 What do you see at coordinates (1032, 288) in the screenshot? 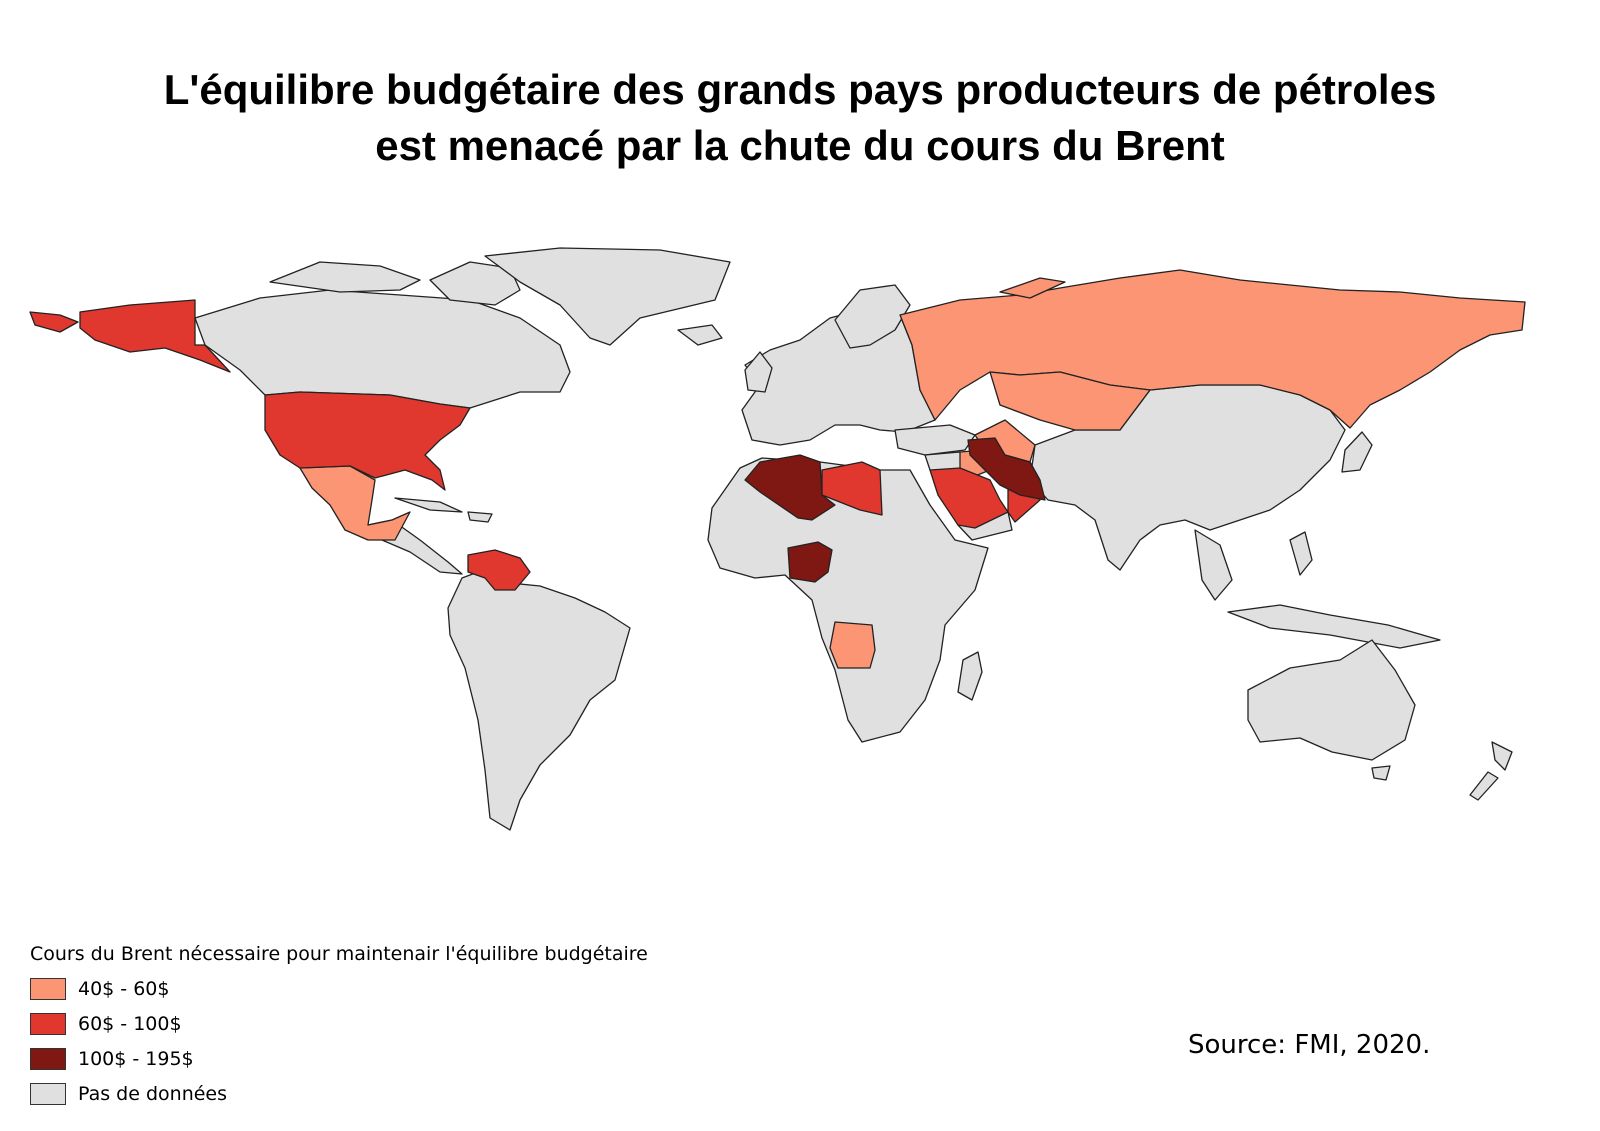
I see `country-russia-arctic` at bounding box center [1032, 288].